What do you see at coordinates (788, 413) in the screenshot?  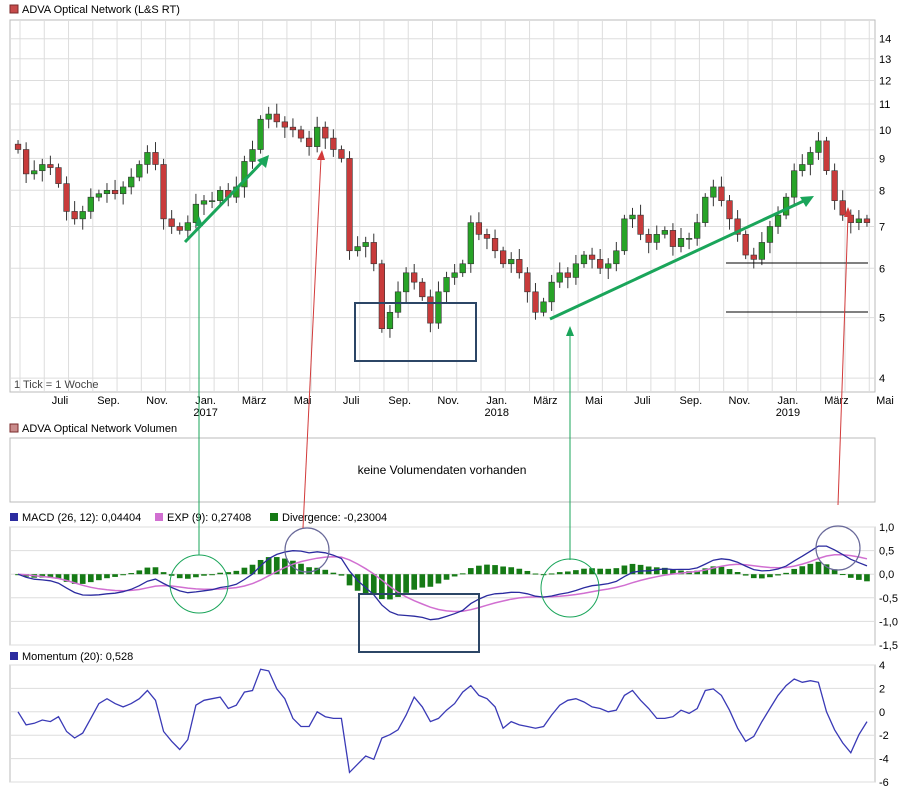 I see `price-year-label: 2019` at bounding box center [788, 413].